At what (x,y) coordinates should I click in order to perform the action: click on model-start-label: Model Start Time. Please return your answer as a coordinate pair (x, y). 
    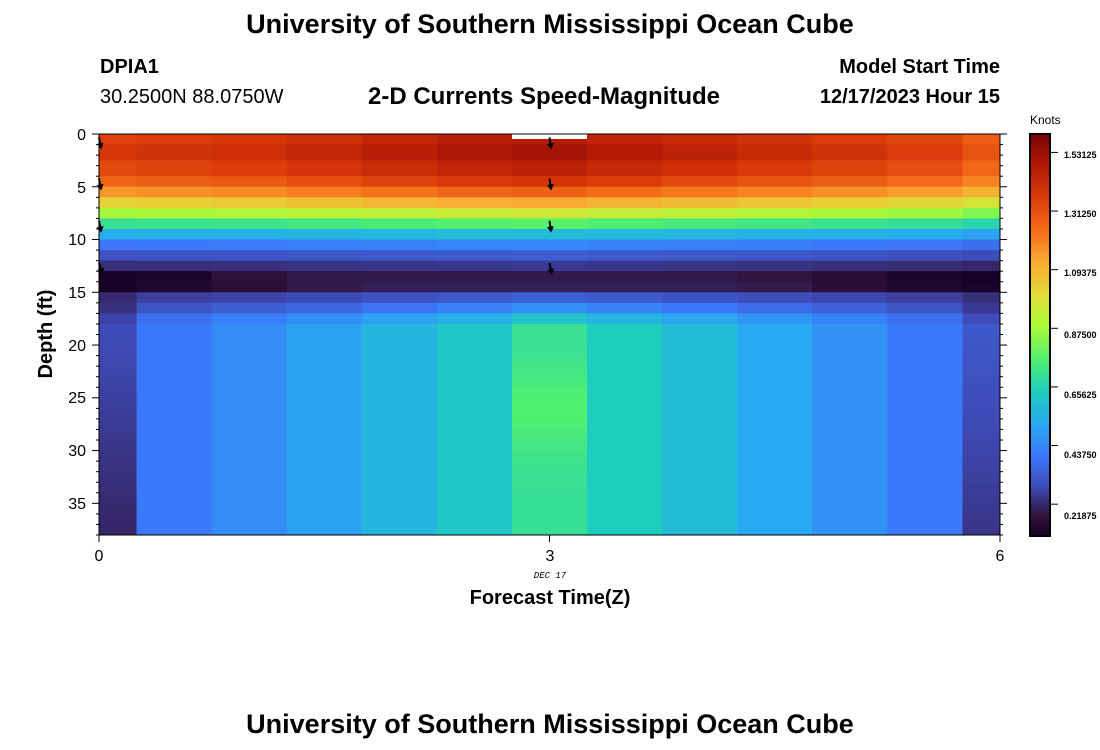
    Looking at the image, I should click on (919, 67).